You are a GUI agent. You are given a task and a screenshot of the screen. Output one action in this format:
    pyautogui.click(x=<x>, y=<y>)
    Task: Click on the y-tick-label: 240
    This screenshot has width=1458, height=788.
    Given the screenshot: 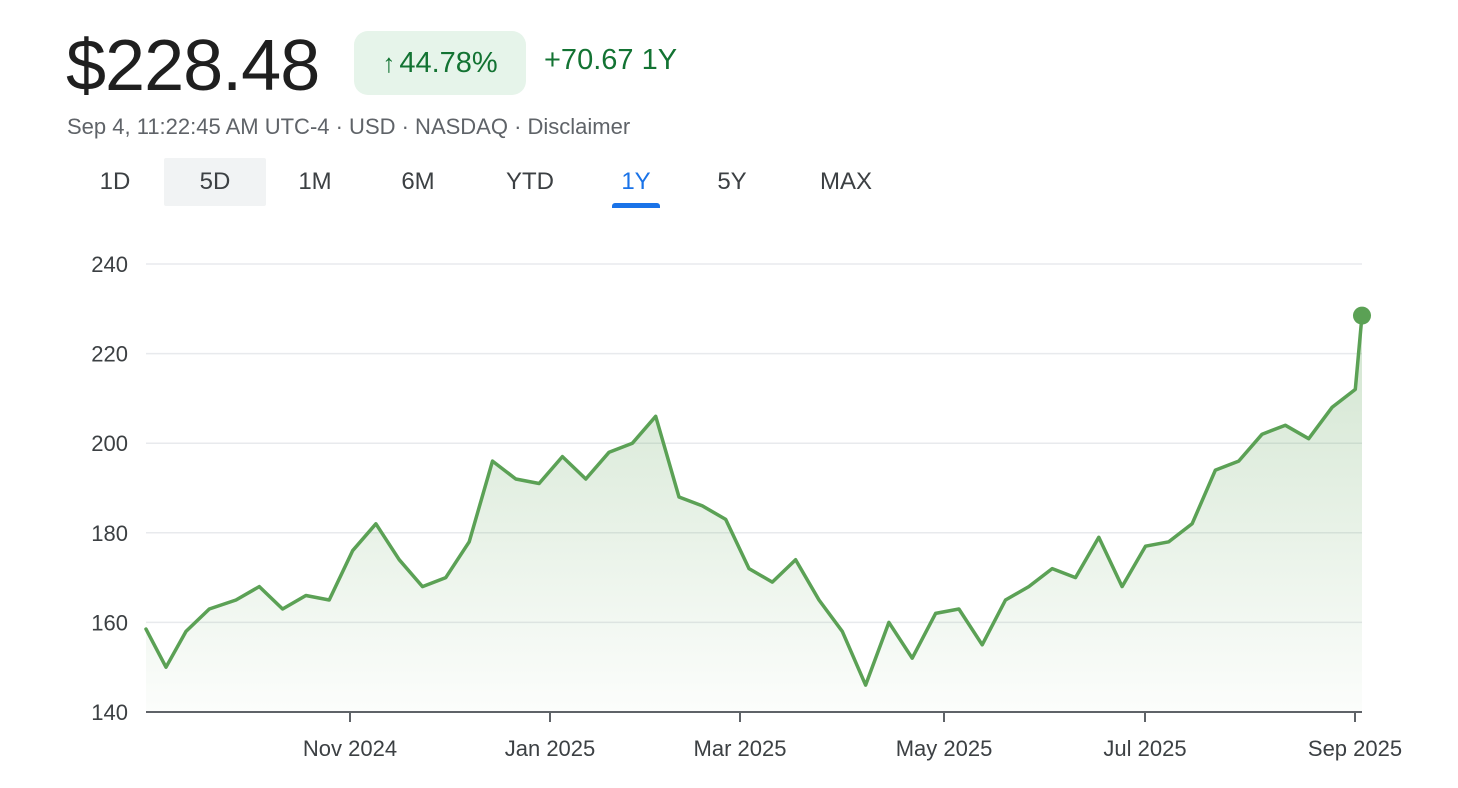 What is the action you would take?
    pyautogui.click(x=109, y=264)
    